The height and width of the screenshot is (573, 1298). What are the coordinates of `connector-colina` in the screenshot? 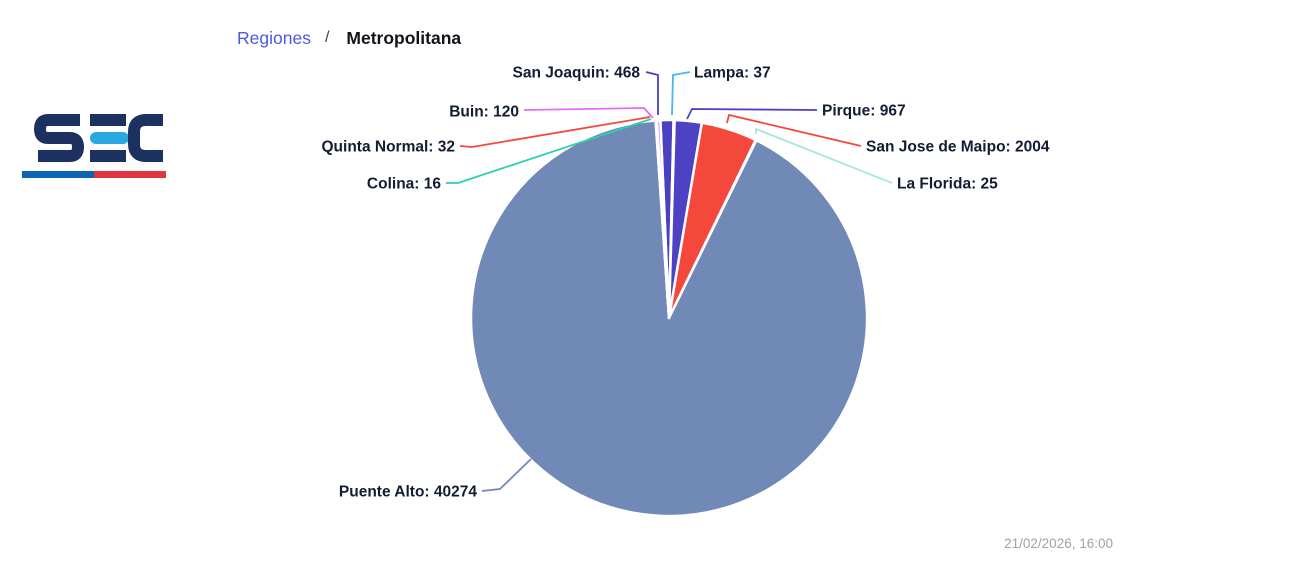 It's located at (549, 151).